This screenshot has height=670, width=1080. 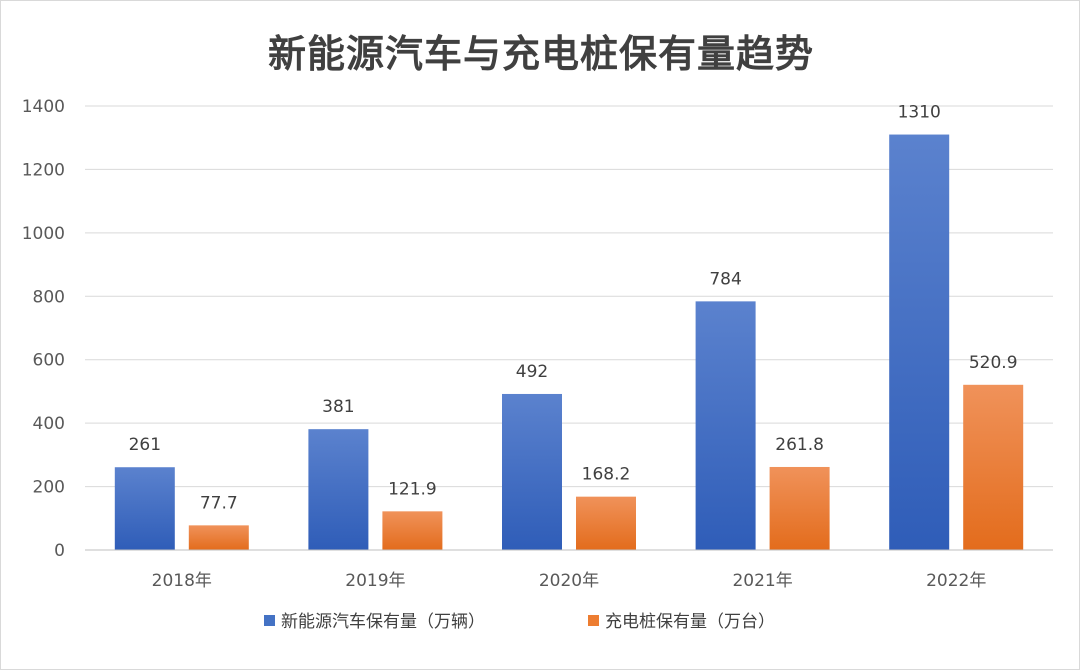 What do you see at coordinates (338, 407) in the screenshot?
I see `data-label: 381` at bounding box center [338, 407].